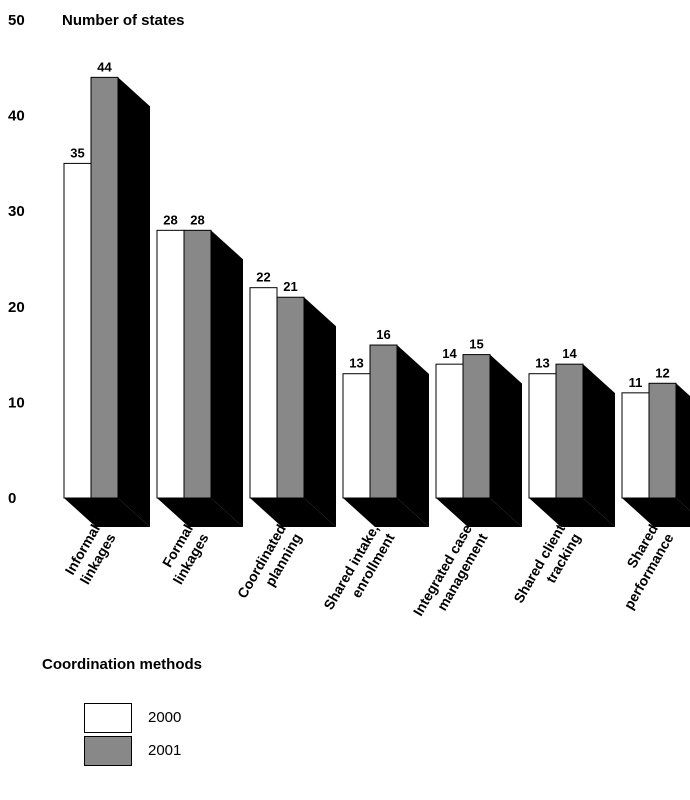 This screenshot has height=800, width=690. What do you see at coordinates (476, 344) in the screenshot?
I see `data-label: 15` at bounding box center [476, 344].